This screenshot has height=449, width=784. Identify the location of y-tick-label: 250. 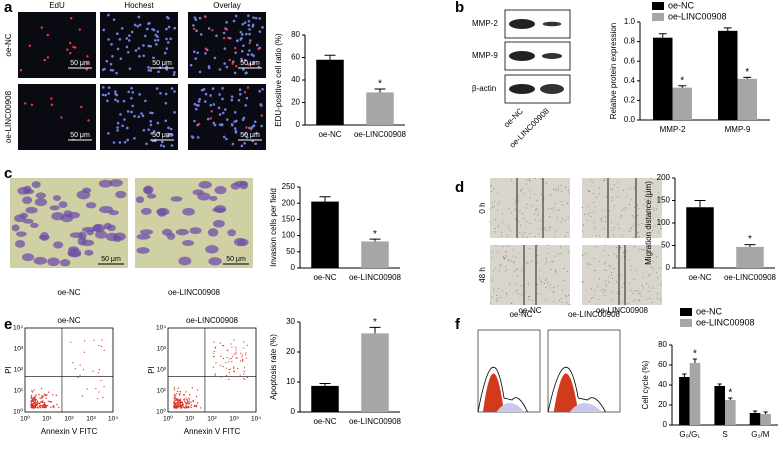
(289, 186).